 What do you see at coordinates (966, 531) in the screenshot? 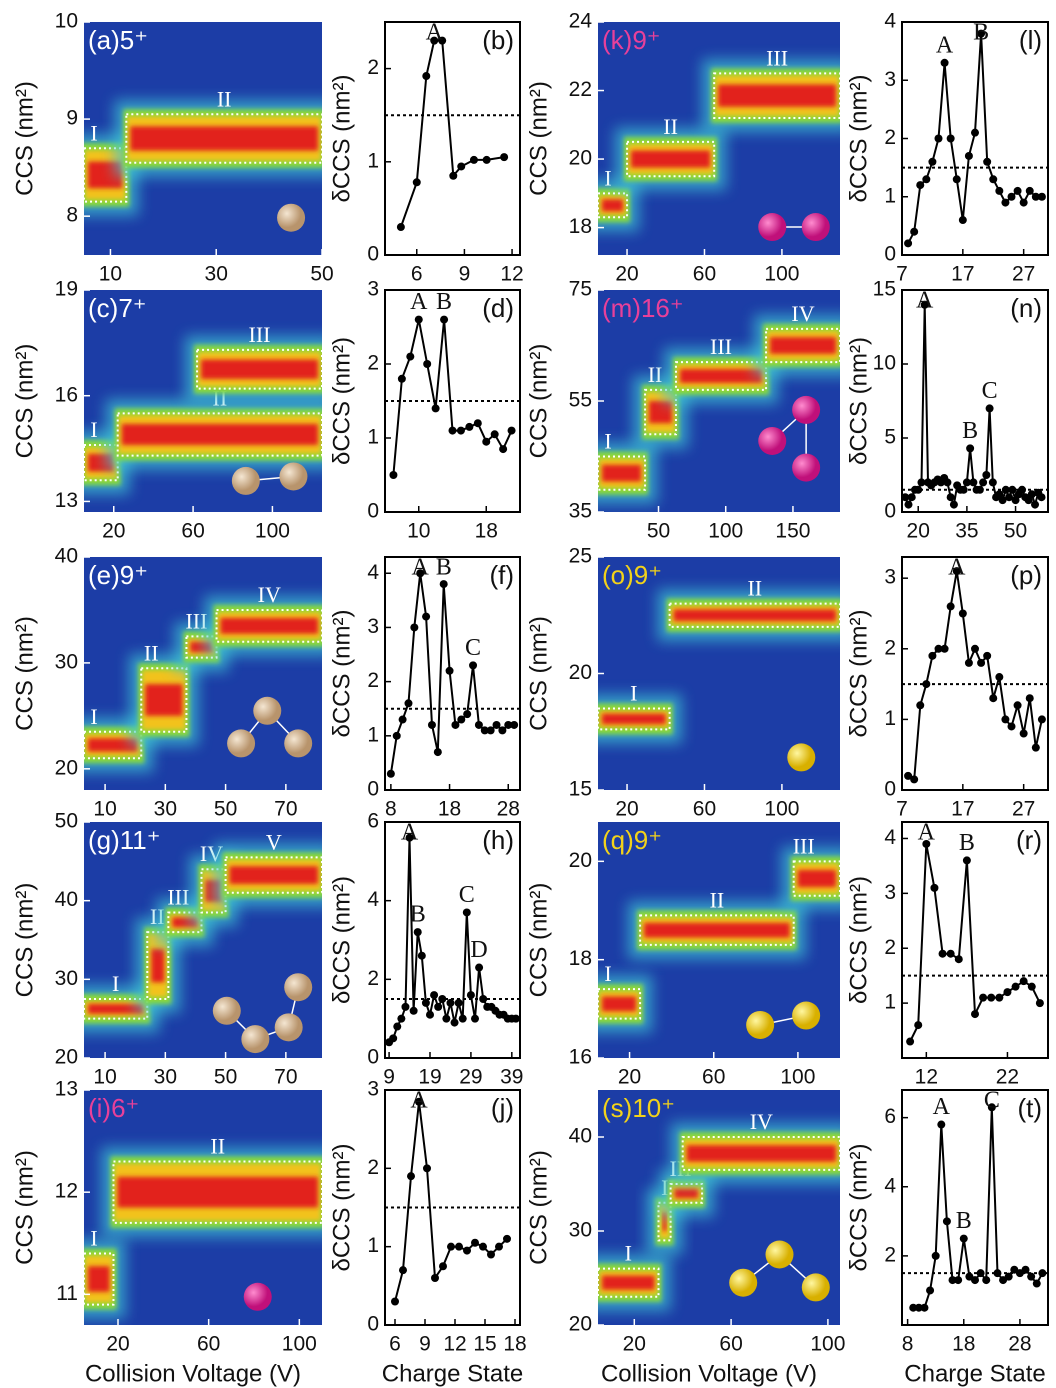
I see `x-tick-label: 35` at bounding box center [966, 531].